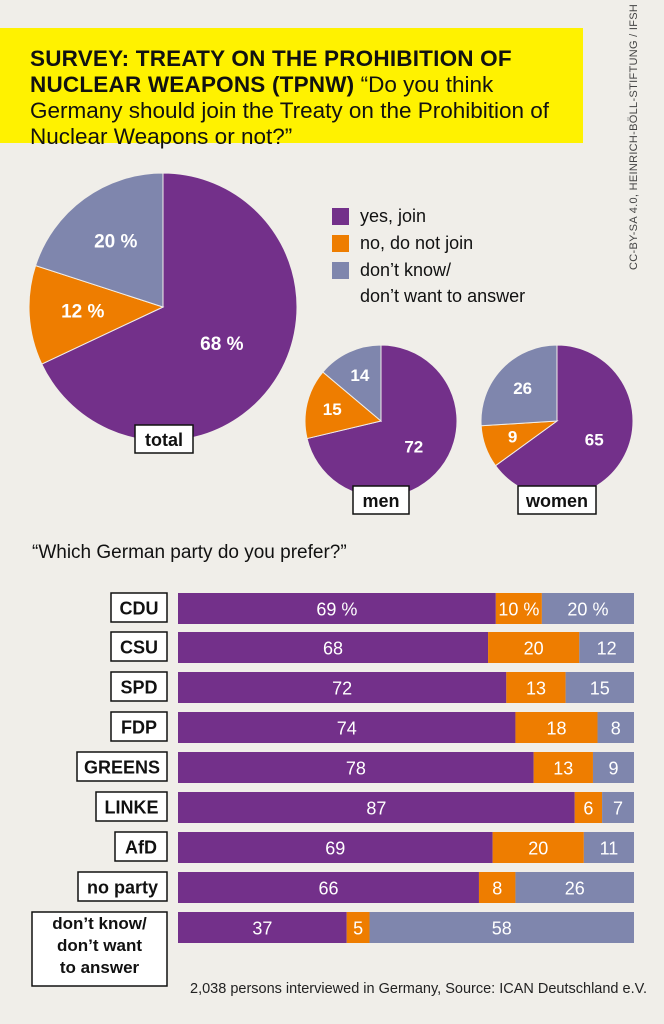 The image size is (664, 1024). I want to click on pie-women-name-box, so click(557, 500).